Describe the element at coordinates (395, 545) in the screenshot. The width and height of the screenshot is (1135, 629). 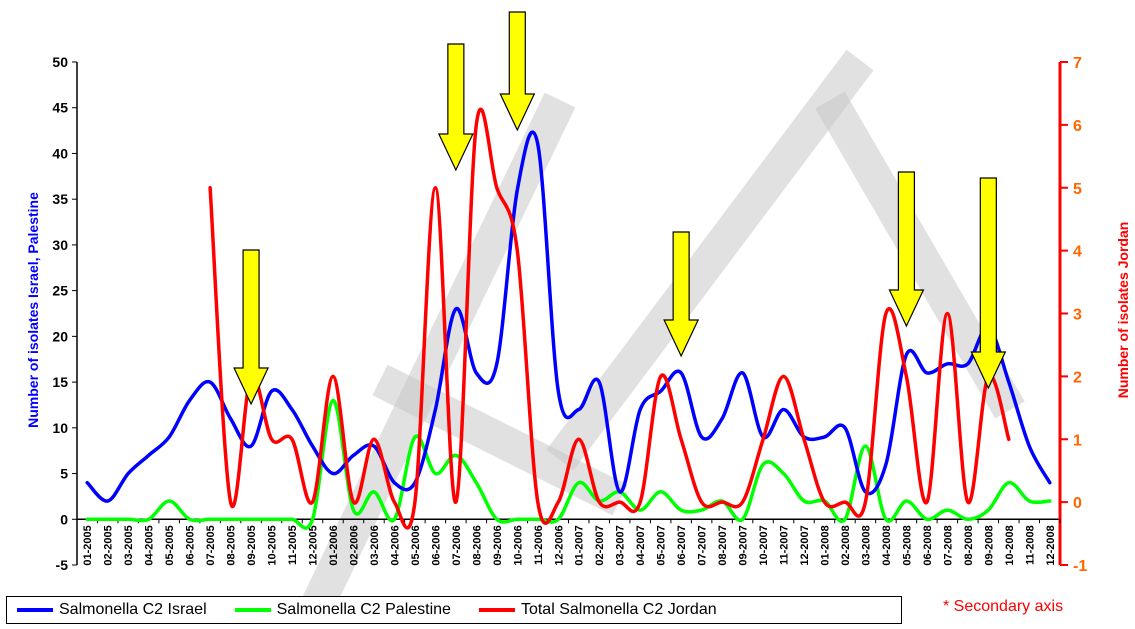
I see `x-tick-label: 04-2006` at that location.